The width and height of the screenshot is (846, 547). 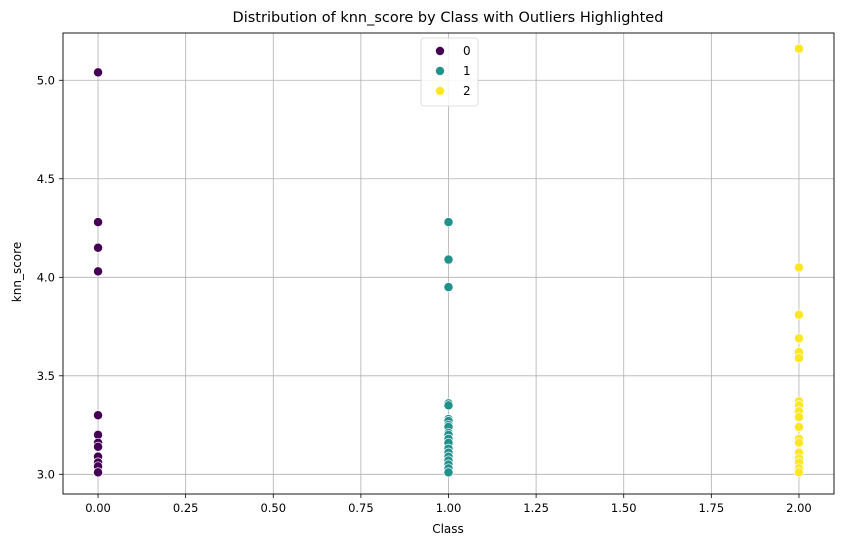 I want to click on y-axis-label: knn_score, so click(x=17, y=272).